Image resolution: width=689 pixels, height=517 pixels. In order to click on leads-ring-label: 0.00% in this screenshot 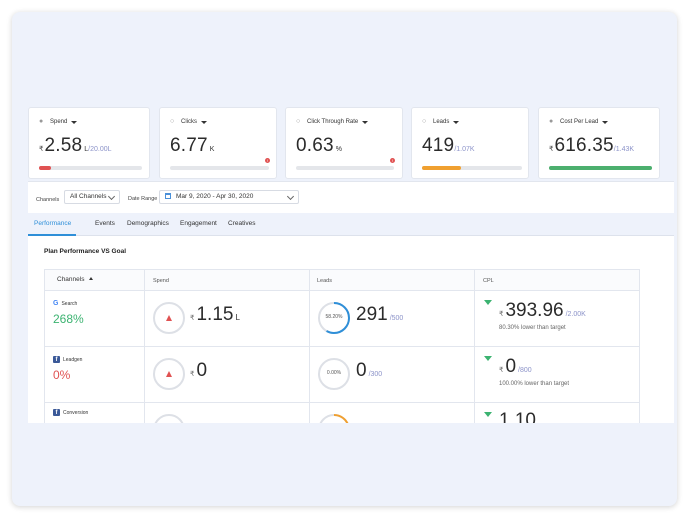, I will do `click(334, 373)`.